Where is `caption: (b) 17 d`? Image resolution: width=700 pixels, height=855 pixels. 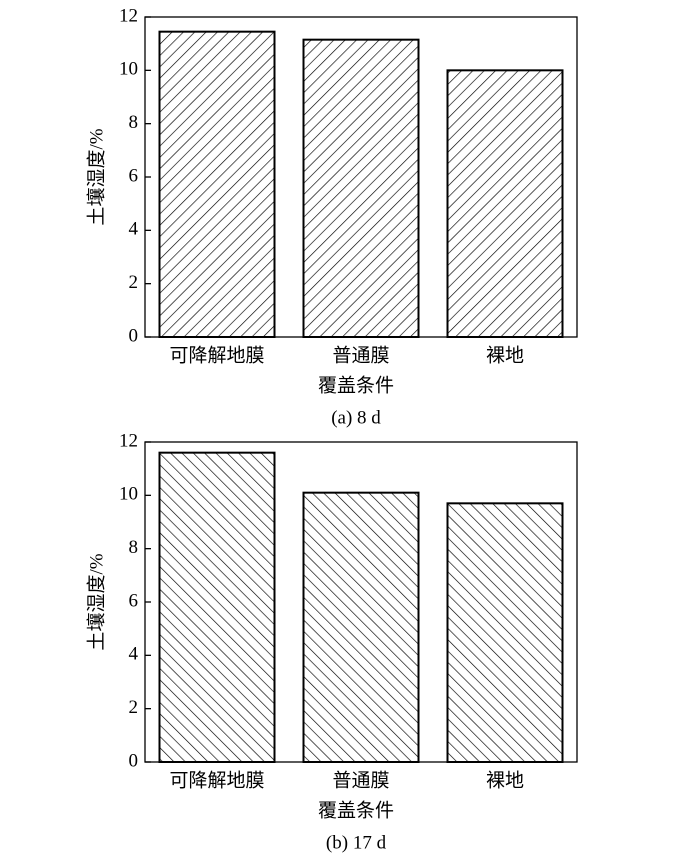
caption: (b) 17 d is located at coordinates (356, 842).